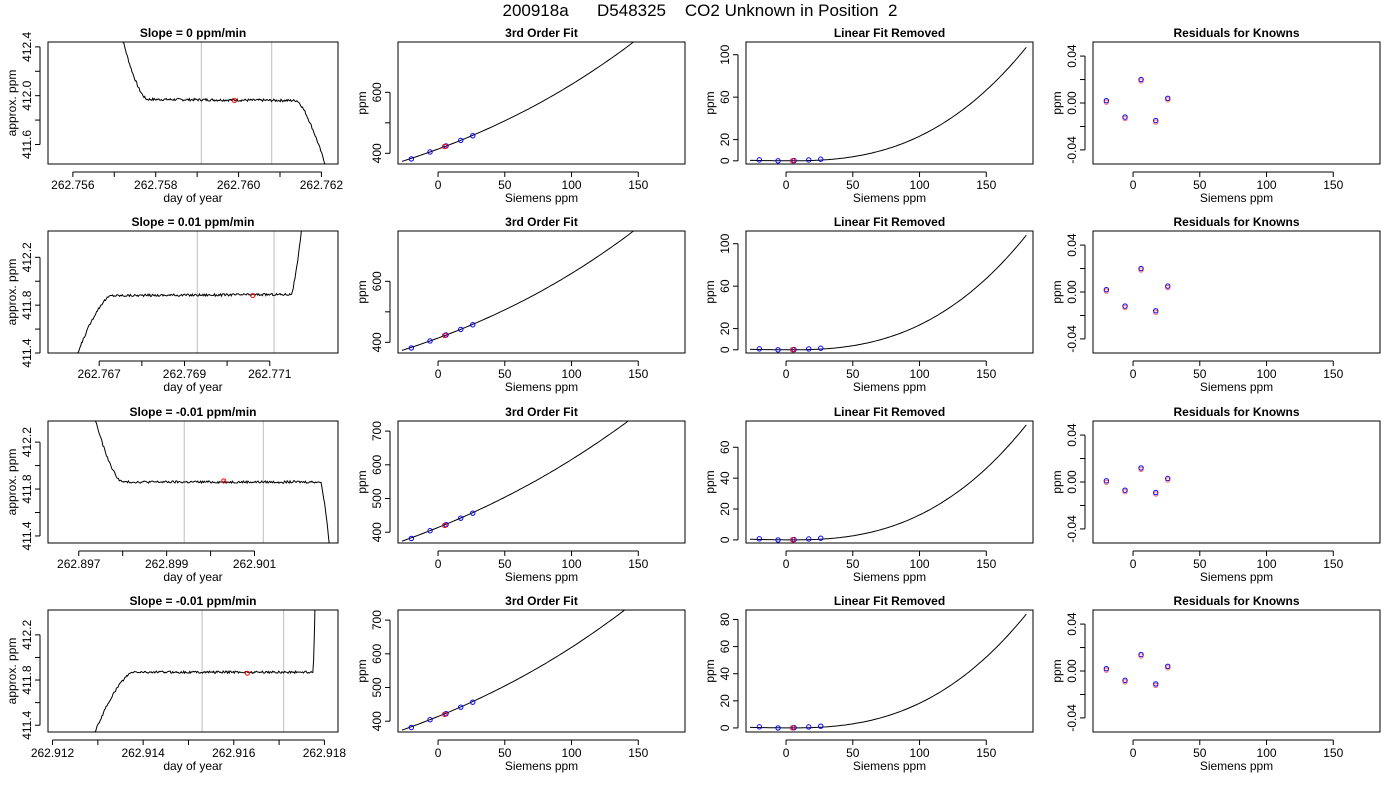  Describe the element at coordinates (1072, 56) in the screenshot. I see `y-tick-label: 0.04` at that location.